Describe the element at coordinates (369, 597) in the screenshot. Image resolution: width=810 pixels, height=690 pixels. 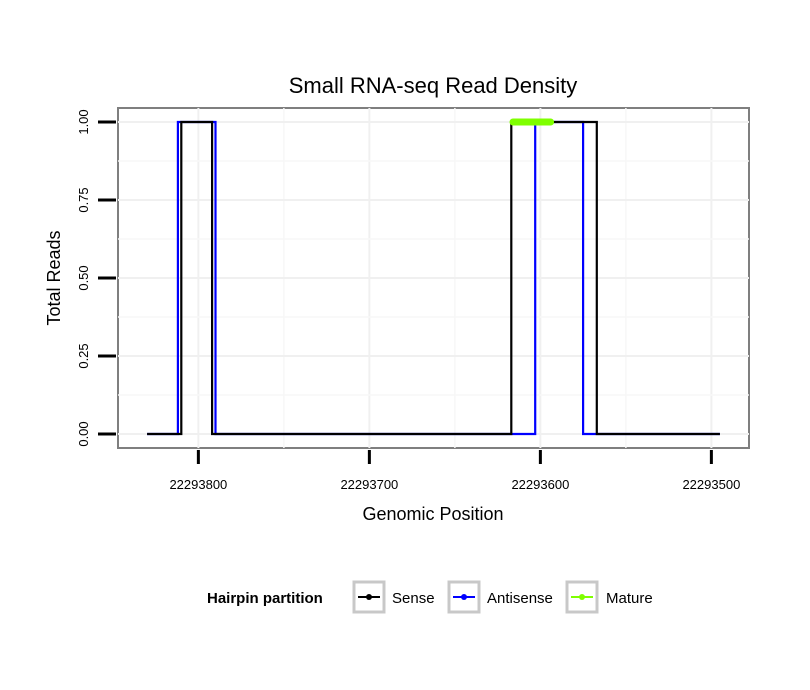
I see `legend-dot-sense` at that location.